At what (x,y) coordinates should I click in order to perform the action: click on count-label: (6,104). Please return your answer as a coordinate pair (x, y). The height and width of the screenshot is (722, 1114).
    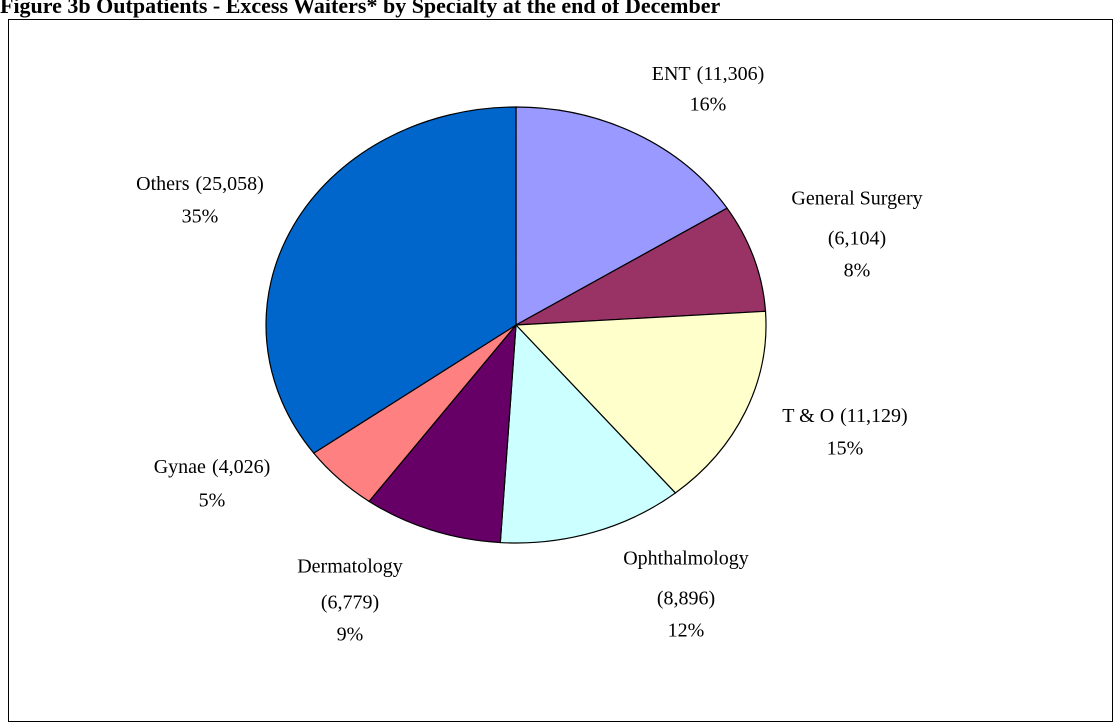
    Looking at the image, I should click on (857, 239).